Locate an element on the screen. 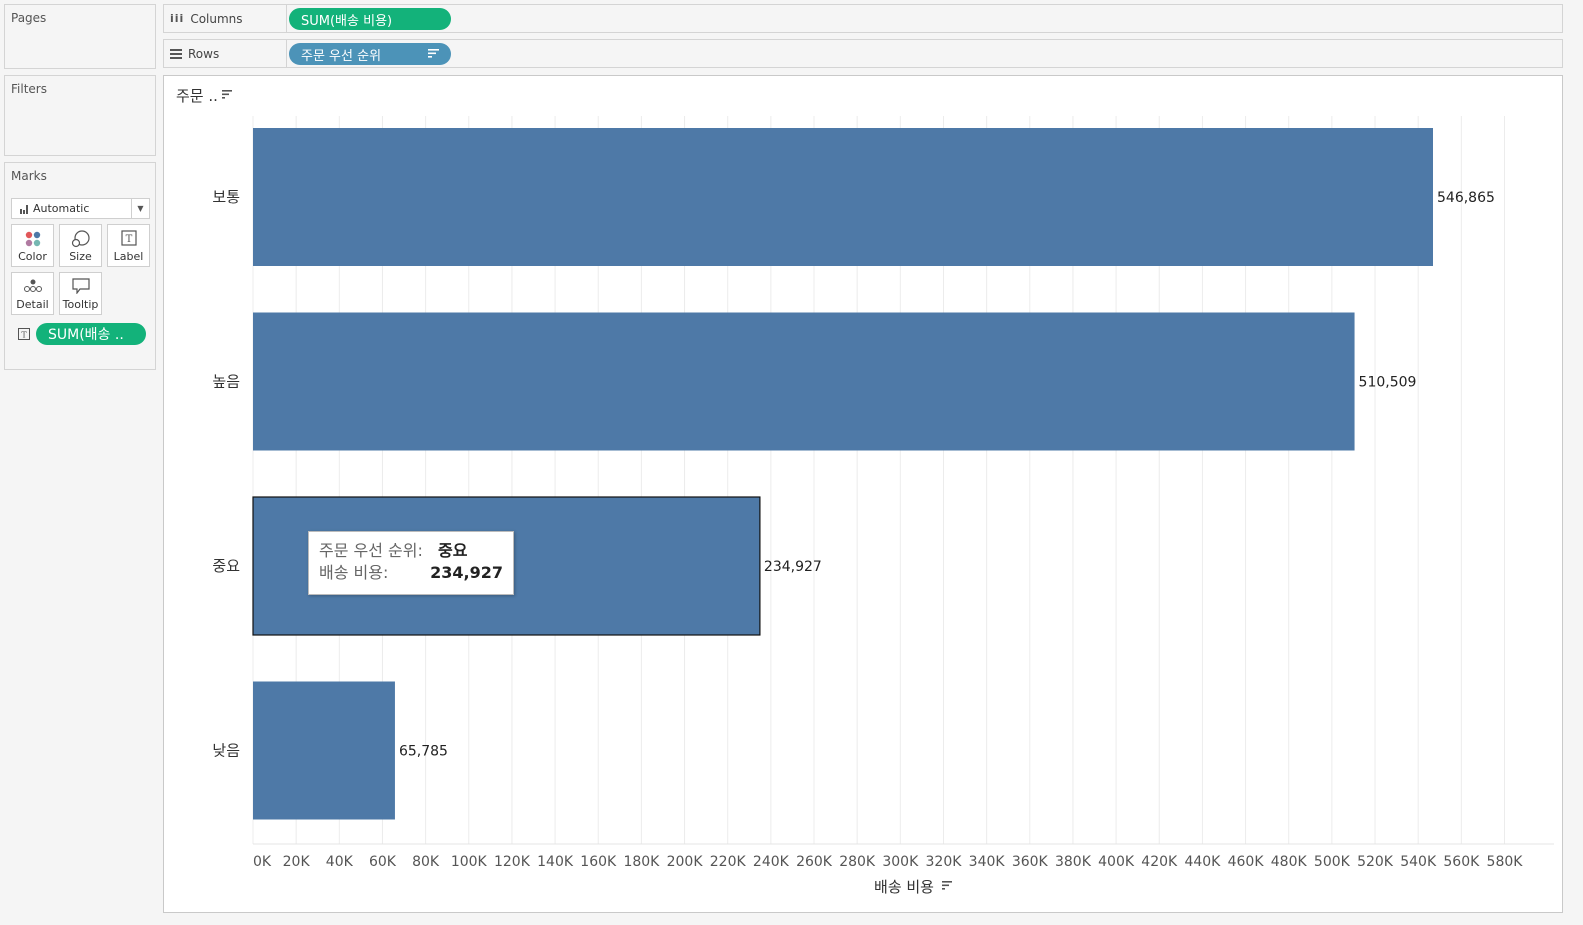 The height and width of the screenshot is (925, 1583). marks-card: Marks Automatic ▼ Color Size T Label is located at coordinates (80, 266).